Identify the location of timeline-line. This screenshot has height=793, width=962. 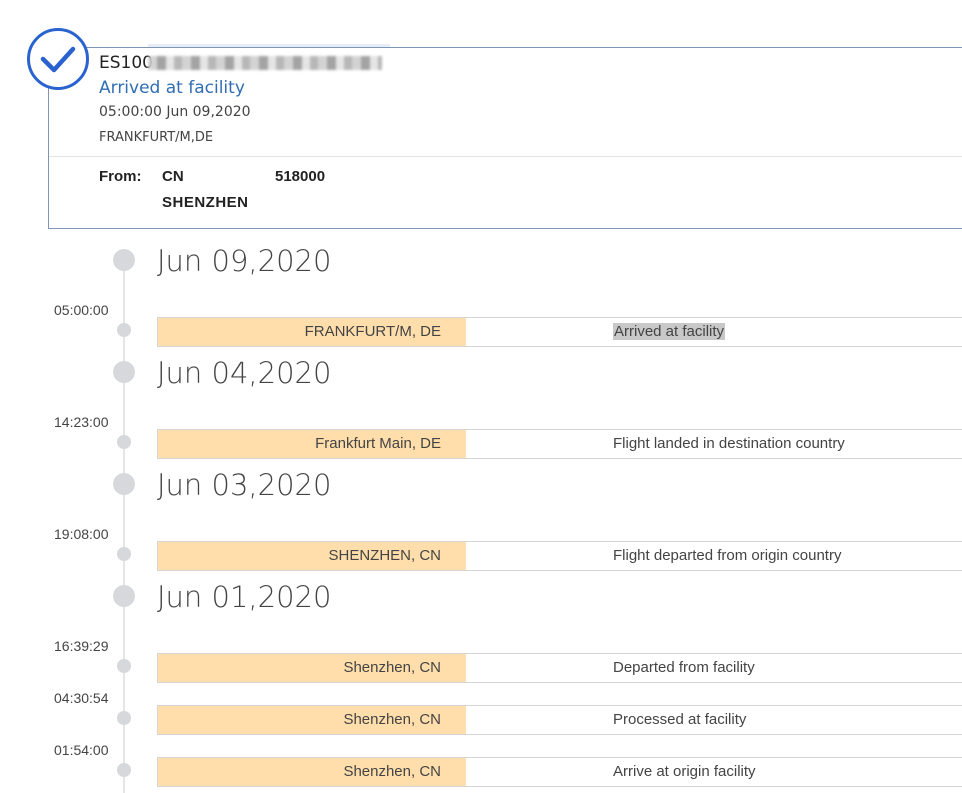
(124, 526).